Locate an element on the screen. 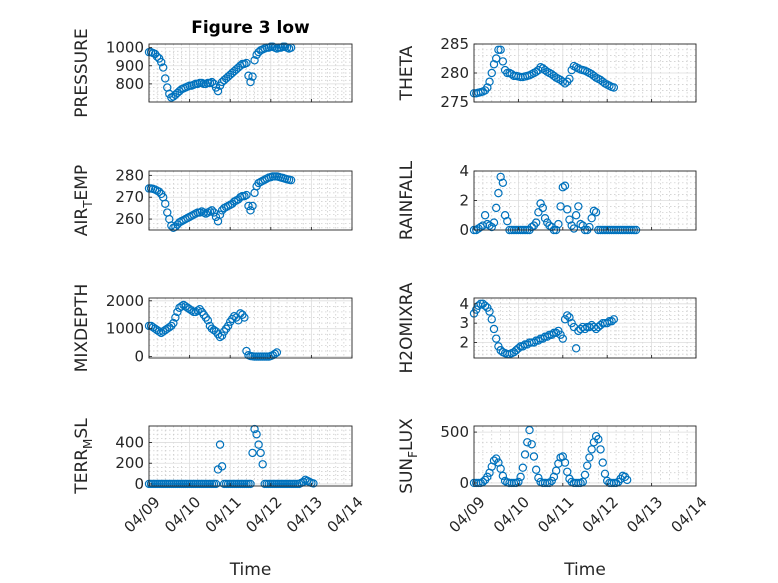 This screenshot has height=583, width=778. y-axis-label: PRESSURE is located at coordinates (82, 72).